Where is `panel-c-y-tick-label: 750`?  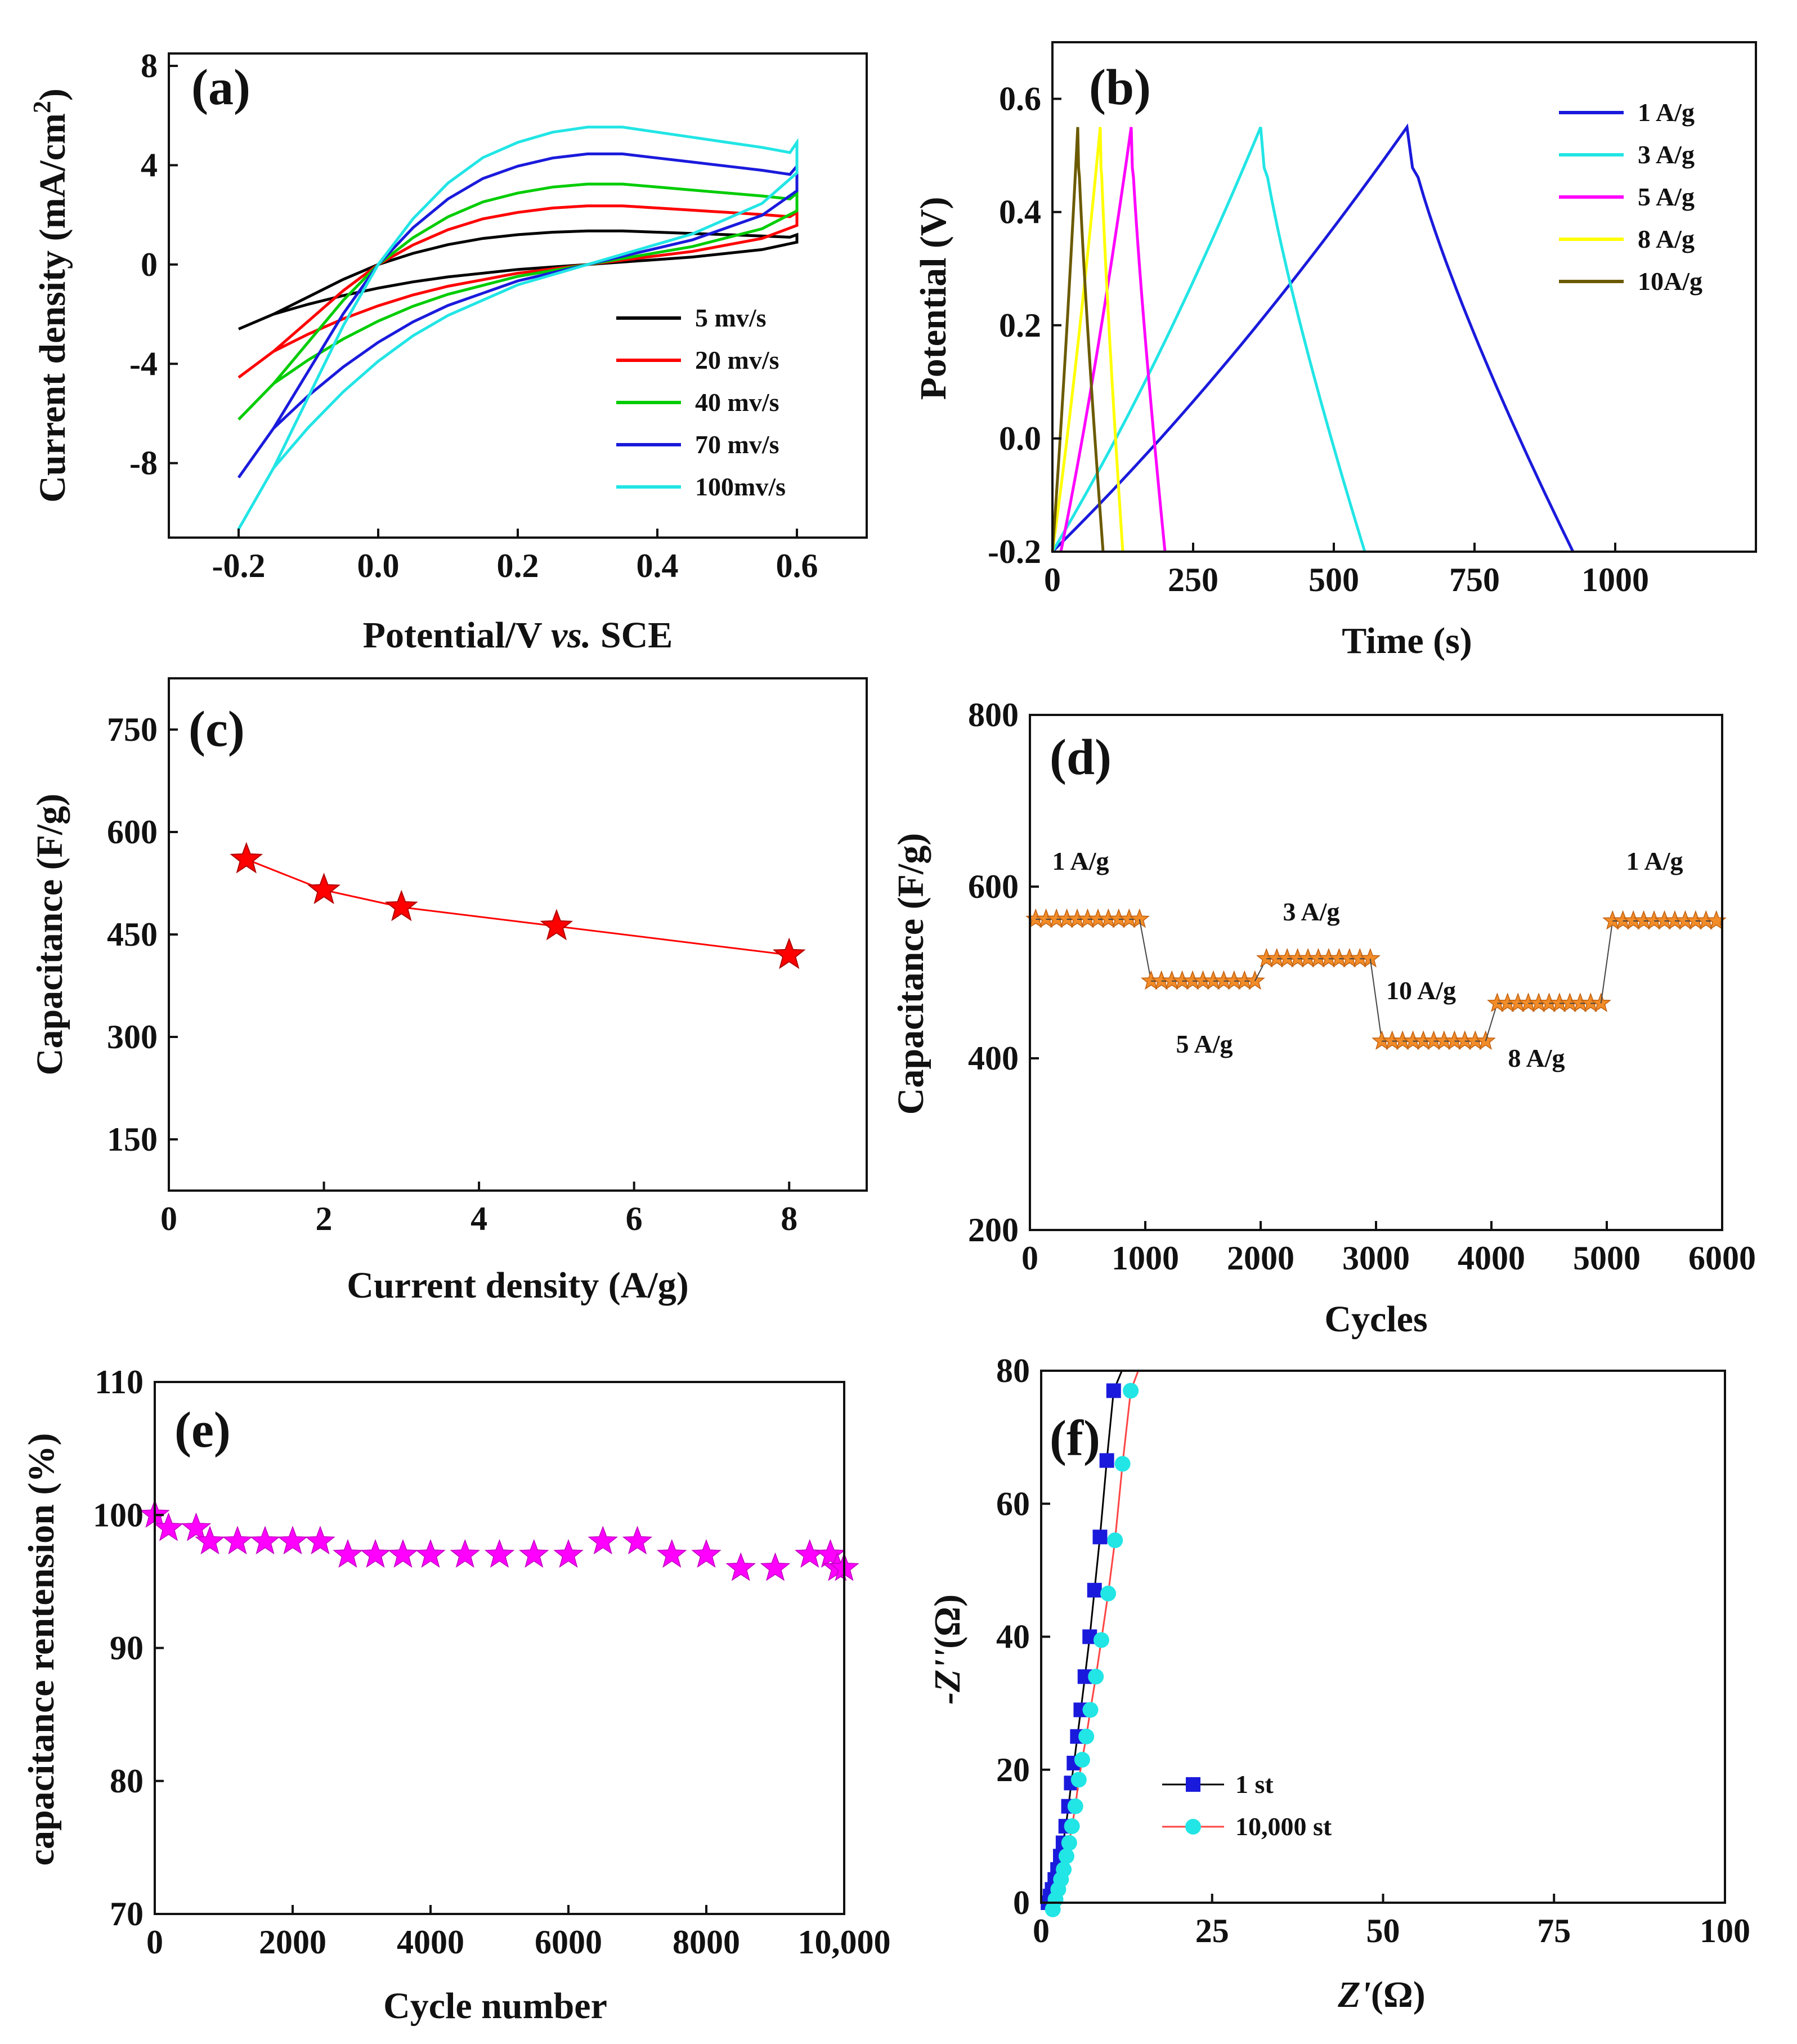 panel-c-y-tick-label: 750 is located at coordinates (132, 729).